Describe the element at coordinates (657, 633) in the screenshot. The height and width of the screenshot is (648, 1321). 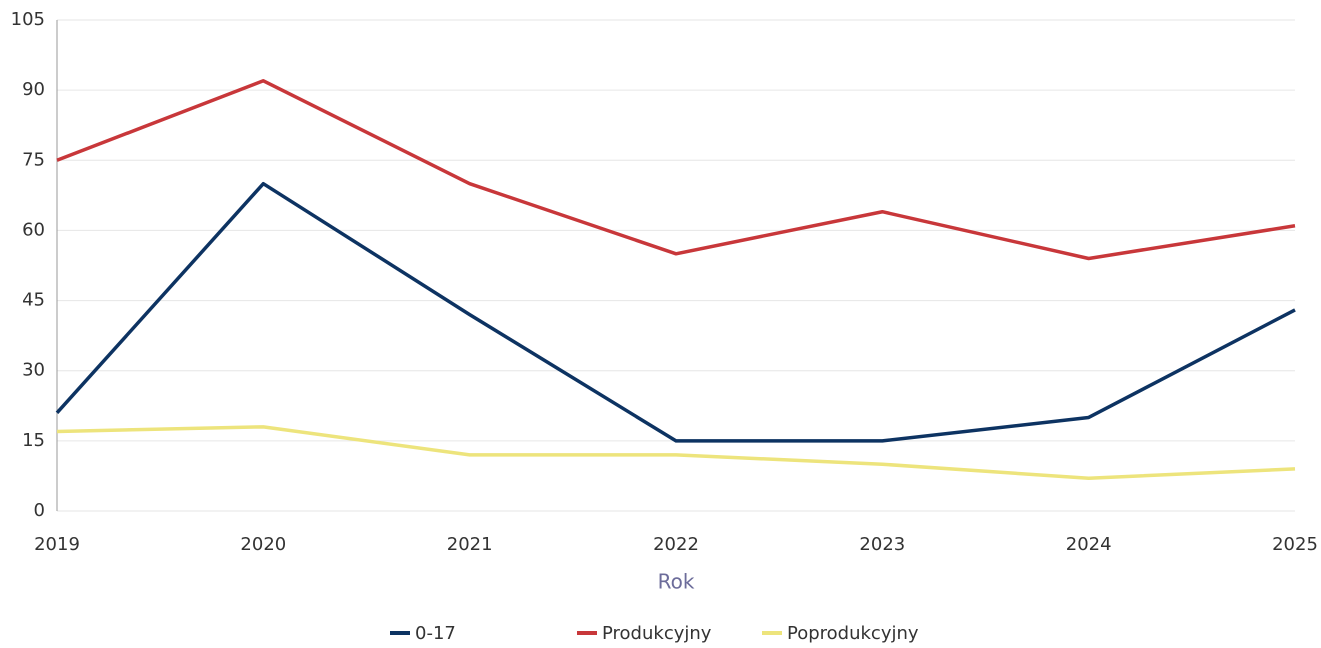
I see `legend-label: Produkcyjny` at that location.